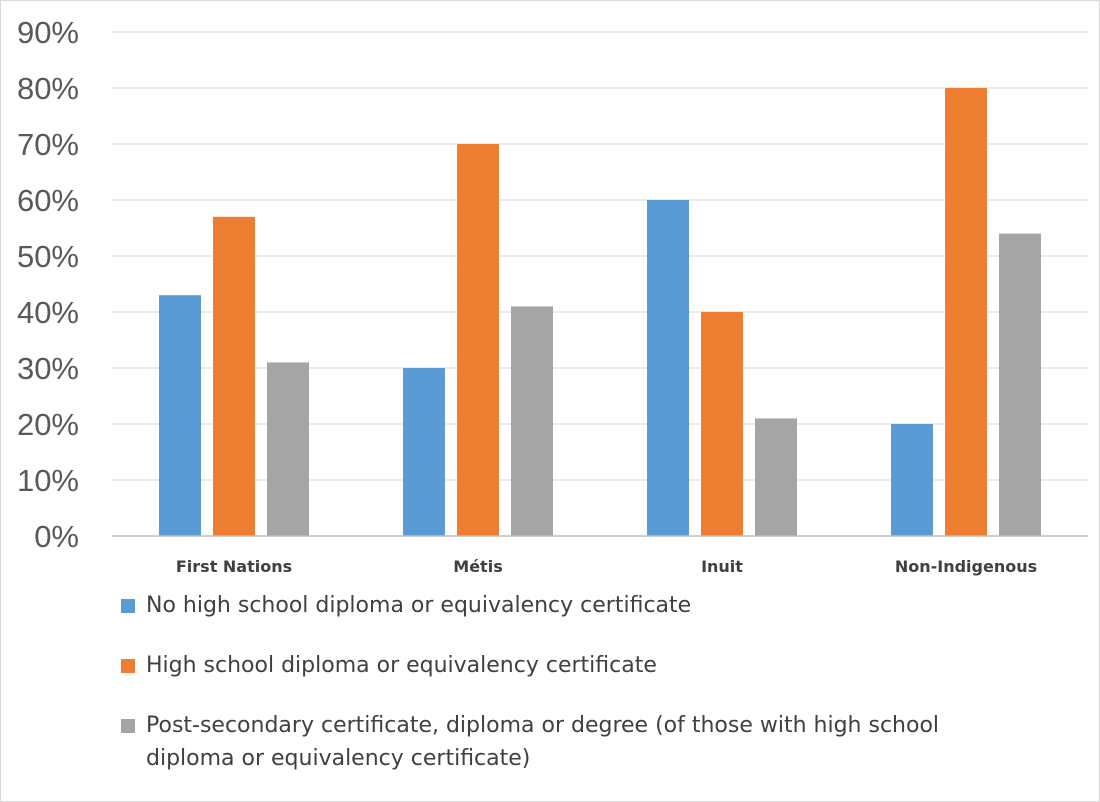 The image size is (1100, 802). What do you see at coordinates (48, 424) in the screenshot?
I see `y-tick-label: 20%` at bounding box center [48, 424].